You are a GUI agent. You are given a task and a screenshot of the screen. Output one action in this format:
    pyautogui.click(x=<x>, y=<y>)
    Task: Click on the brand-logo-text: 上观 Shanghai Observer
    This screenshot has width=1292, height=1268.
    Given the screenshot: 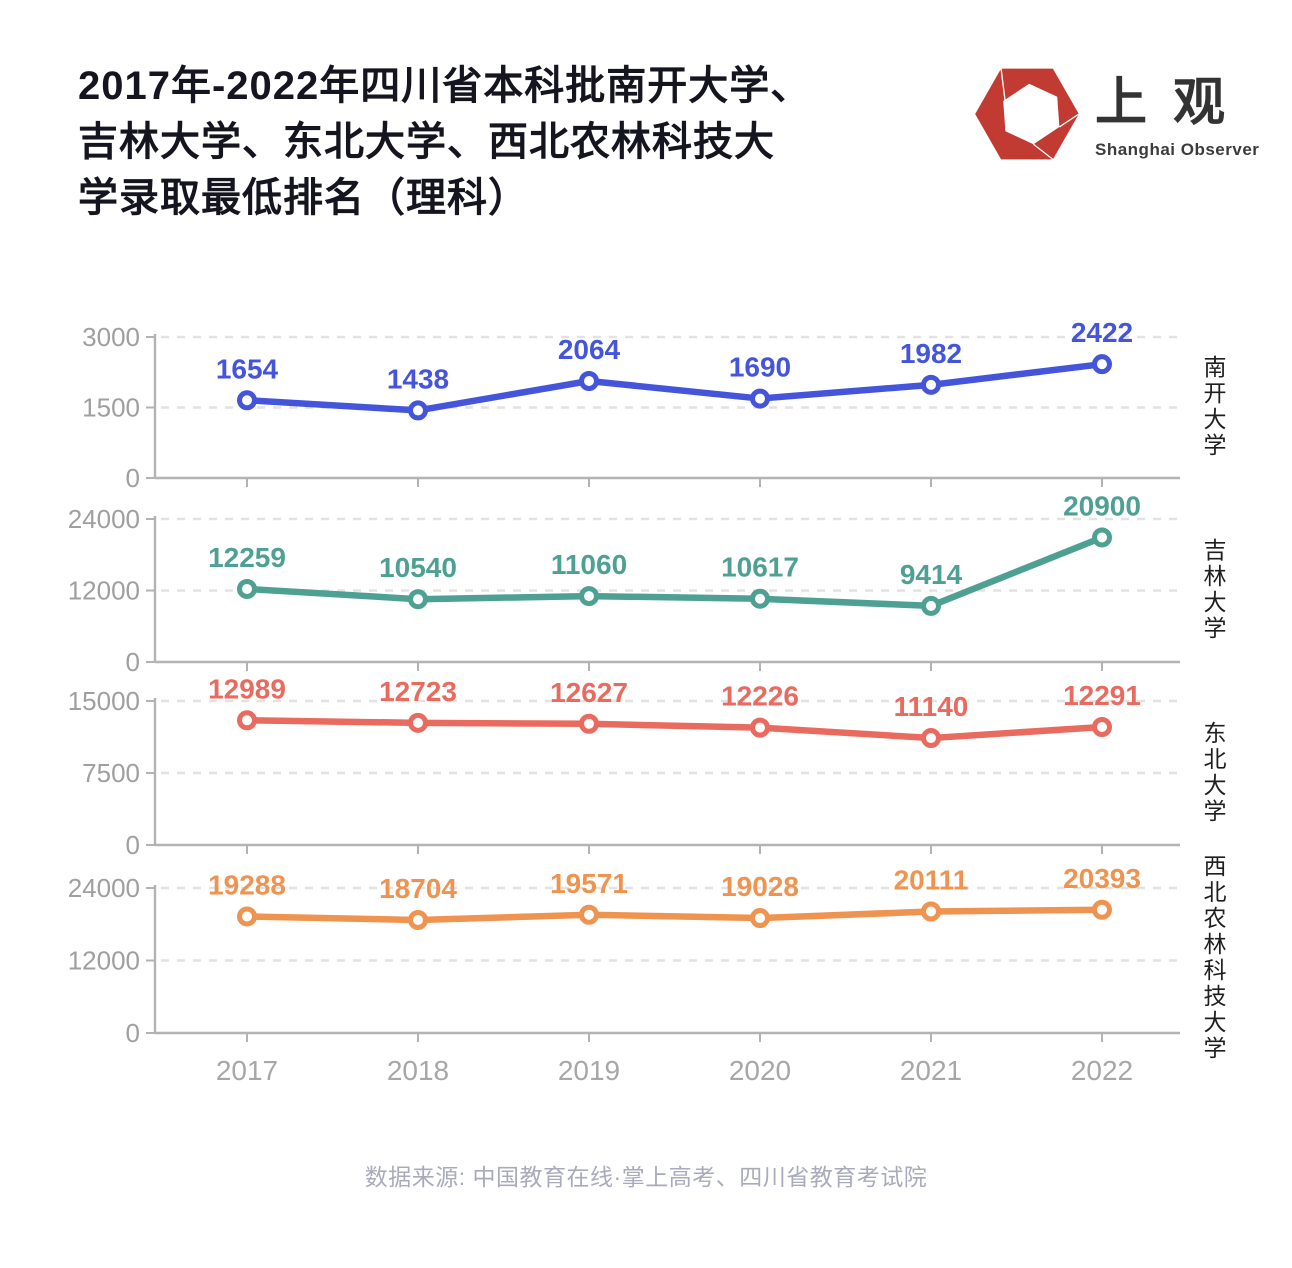 What is the action you would take?
    pyautogui.click(x=1177, y=110)
    